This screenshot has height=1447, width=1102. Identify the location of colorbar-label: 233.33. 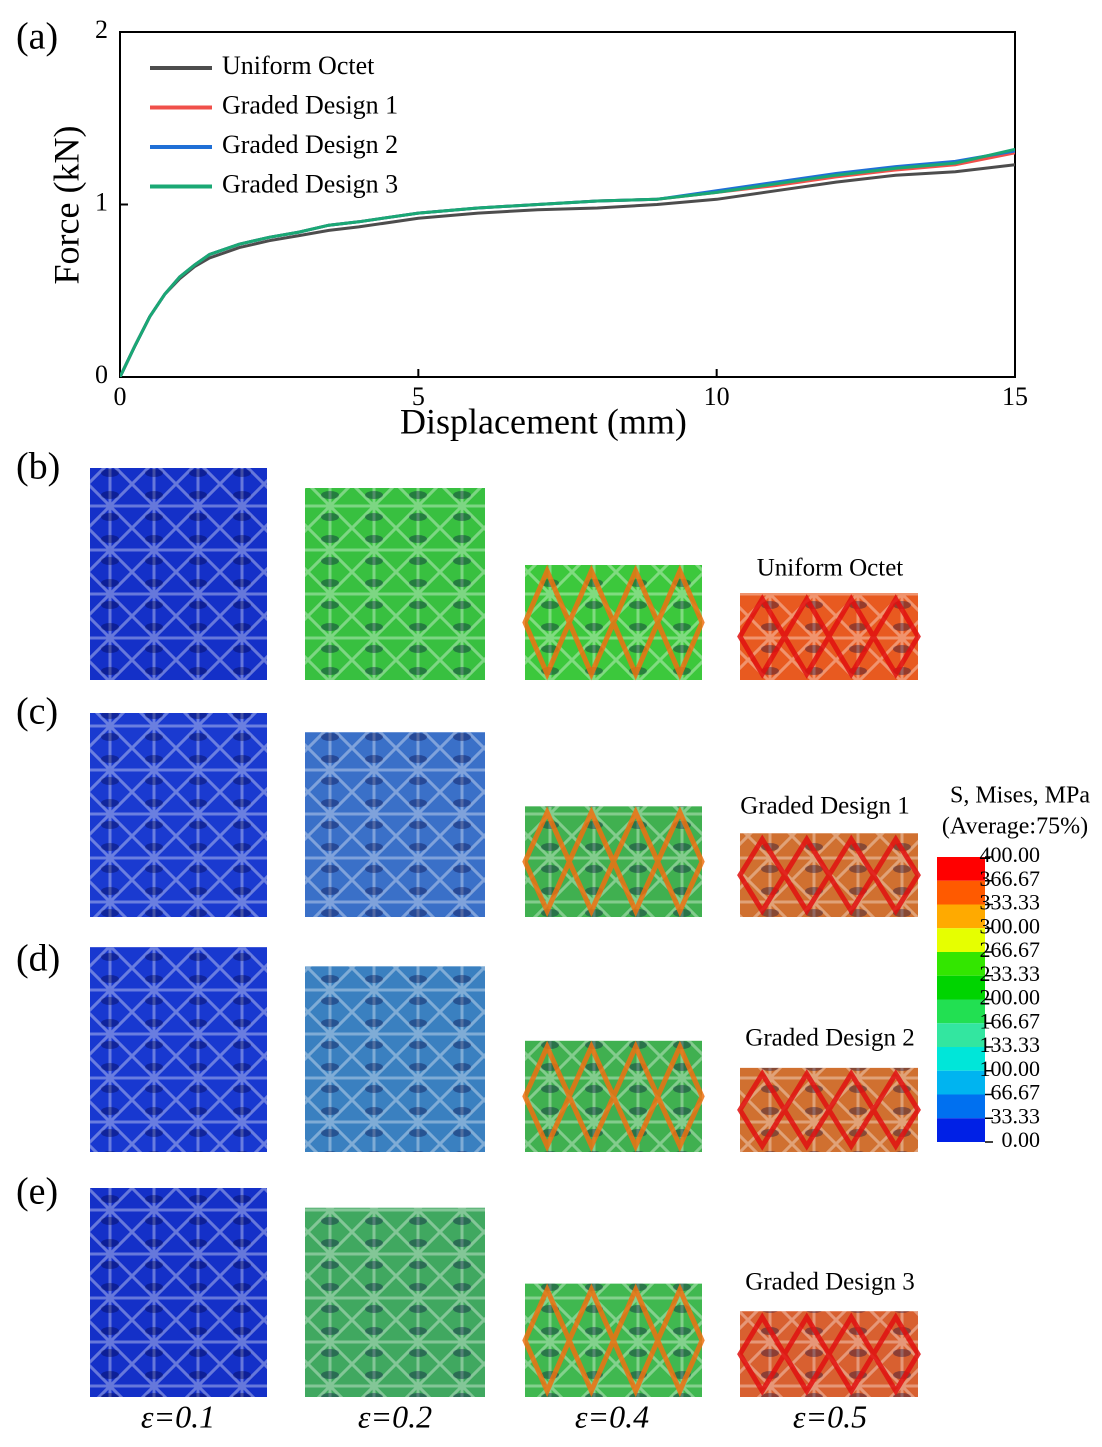
(1010, 973).